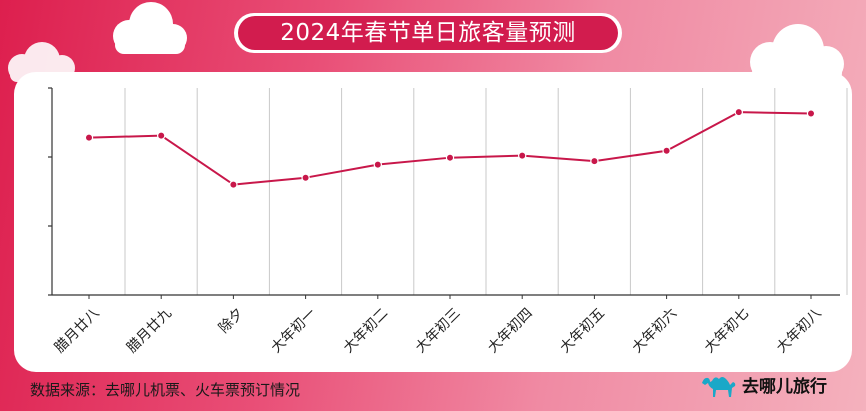  What do you see at coordinates (366, 331) in the screenshot?
I see `x-tick-label: 大年初二` at bounding box center [366, 331].